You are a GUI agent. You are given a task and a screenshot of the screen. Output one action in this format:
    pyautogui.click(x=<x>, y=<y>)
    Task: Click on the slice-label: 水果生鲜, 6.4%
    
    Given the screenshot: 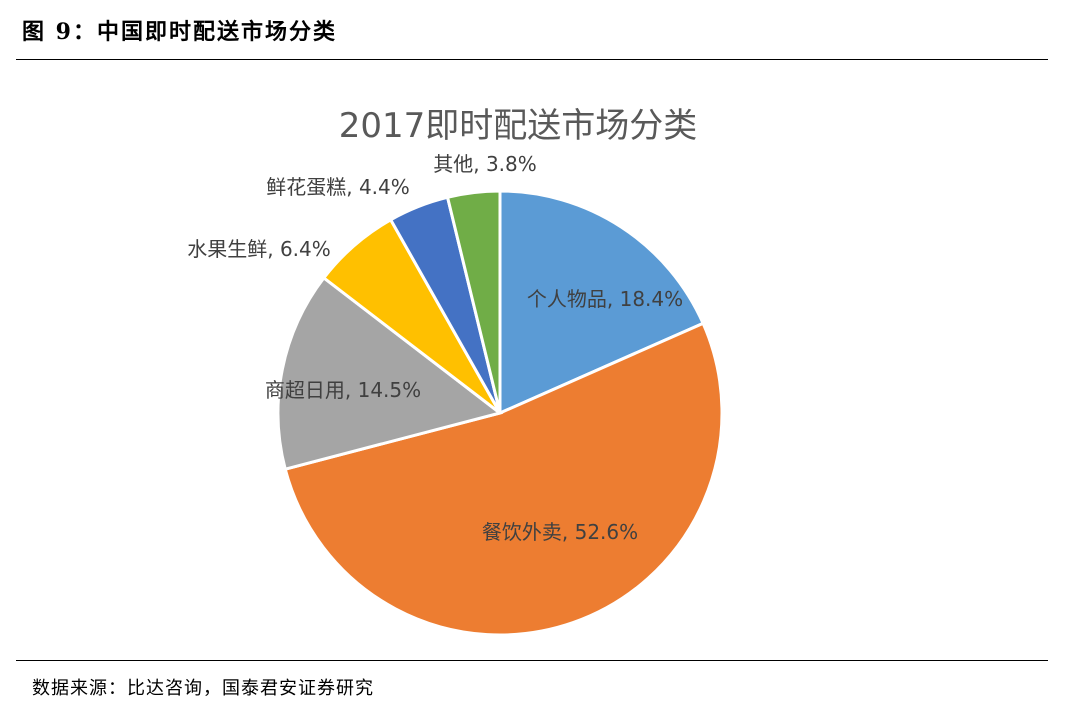 What is the action you would take?
    pyautogui.click(x=259, y=249)
    